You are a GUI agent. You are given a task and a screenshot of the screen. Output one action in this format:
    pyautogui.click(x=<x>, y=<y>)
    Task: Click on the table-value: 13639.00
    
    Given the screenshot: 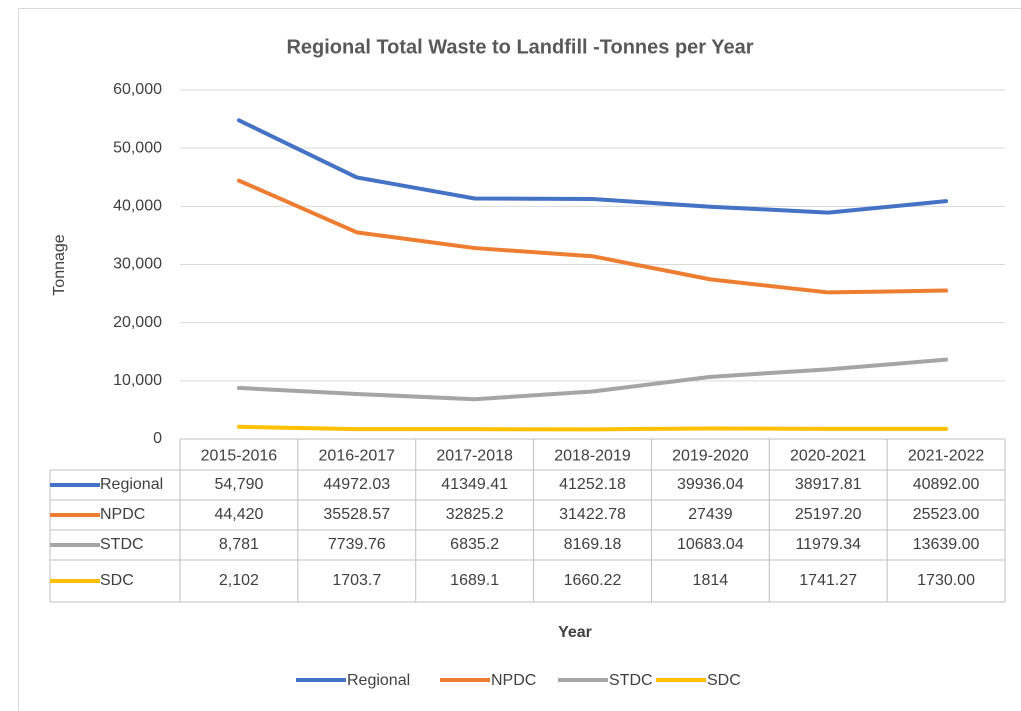 What is the action you would take?
    pyautogui.click(x=946, y=544)
    